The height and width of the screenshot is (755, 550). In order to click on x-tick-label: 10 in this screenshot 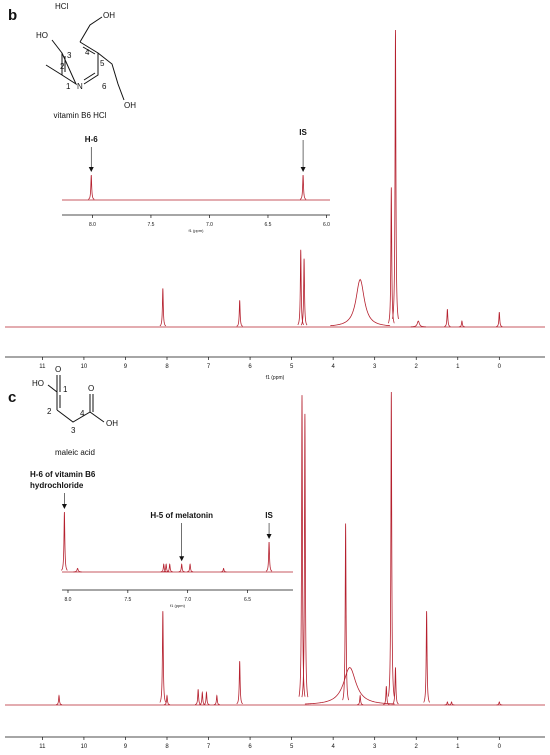, I will do `click(84, 367)`.